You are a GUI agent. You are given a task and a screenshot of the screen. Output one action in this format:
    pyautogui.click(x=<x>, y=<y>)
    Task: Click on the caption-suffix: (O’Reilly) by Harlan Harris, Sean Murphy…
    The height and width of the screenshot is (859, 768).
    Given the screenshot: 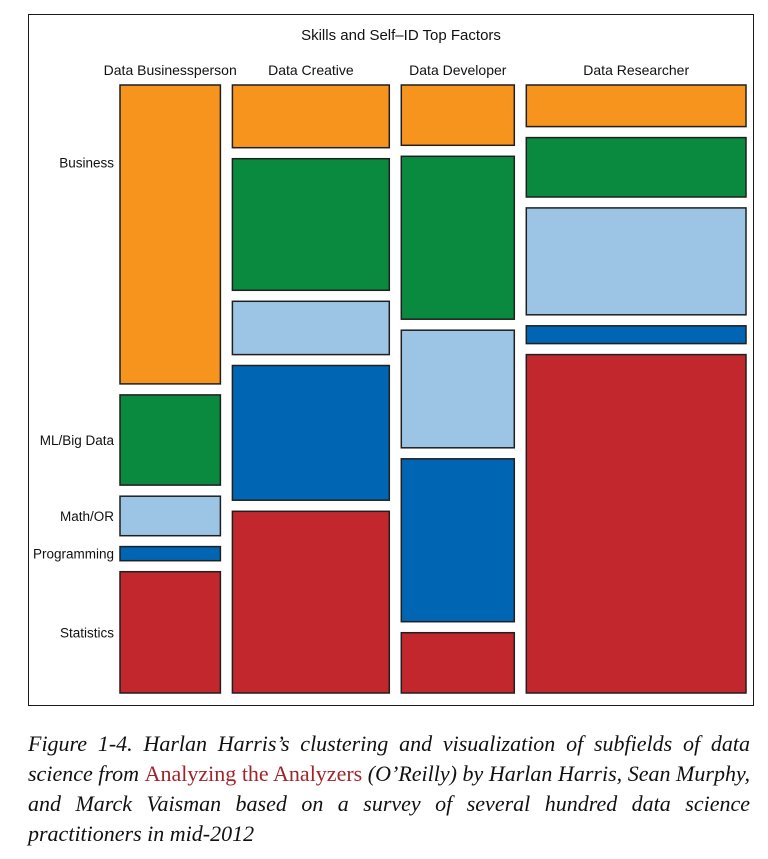 What is the action you would take?
    pyautogui.click(x=389, y=803)
    